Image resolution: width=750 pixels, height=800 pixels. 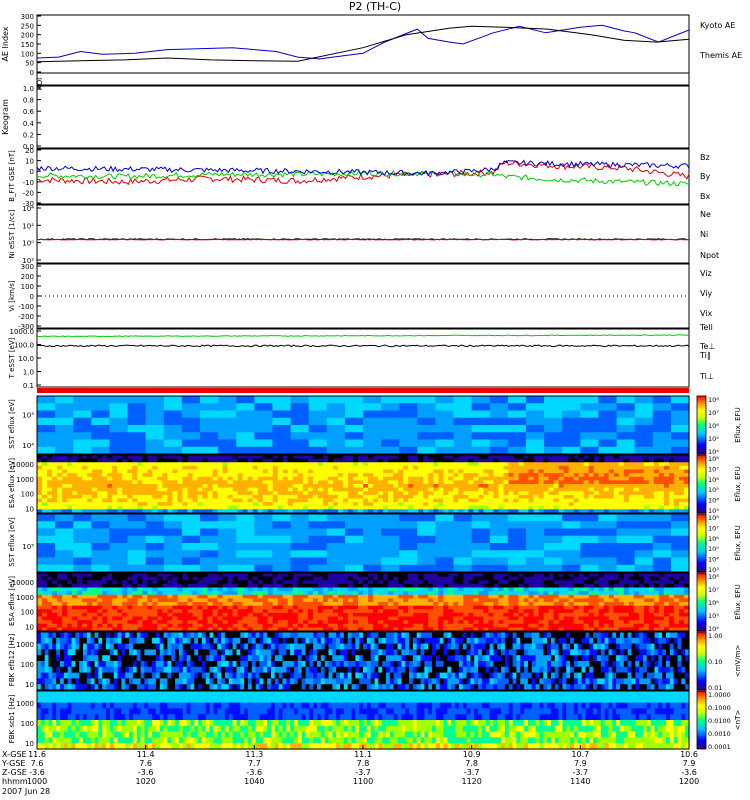 What do you see at coordinates (706, 293) in the screenshot?
I see `legend-viy: Viy` at bounding box center [706, 293].